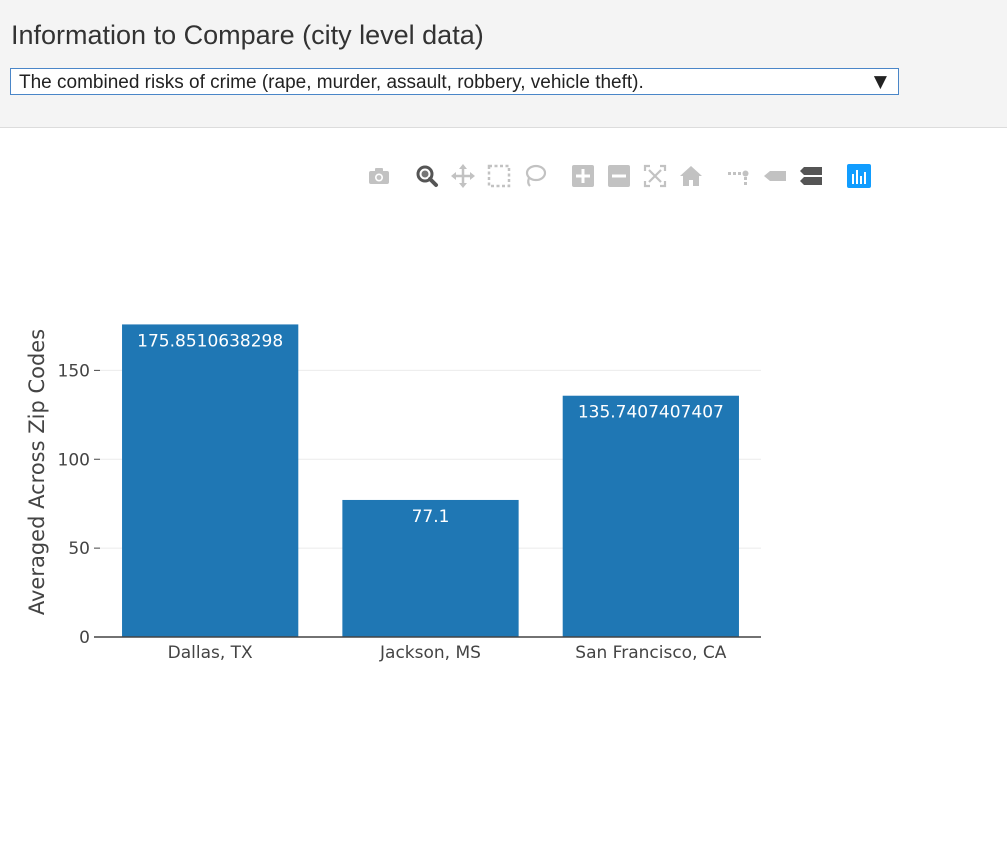 This screenshot has height=849, width=1007. Describe the element at coordinates (651, 413) in the screenshot. I see `bar-value-label: 135.7407407407` at that location.